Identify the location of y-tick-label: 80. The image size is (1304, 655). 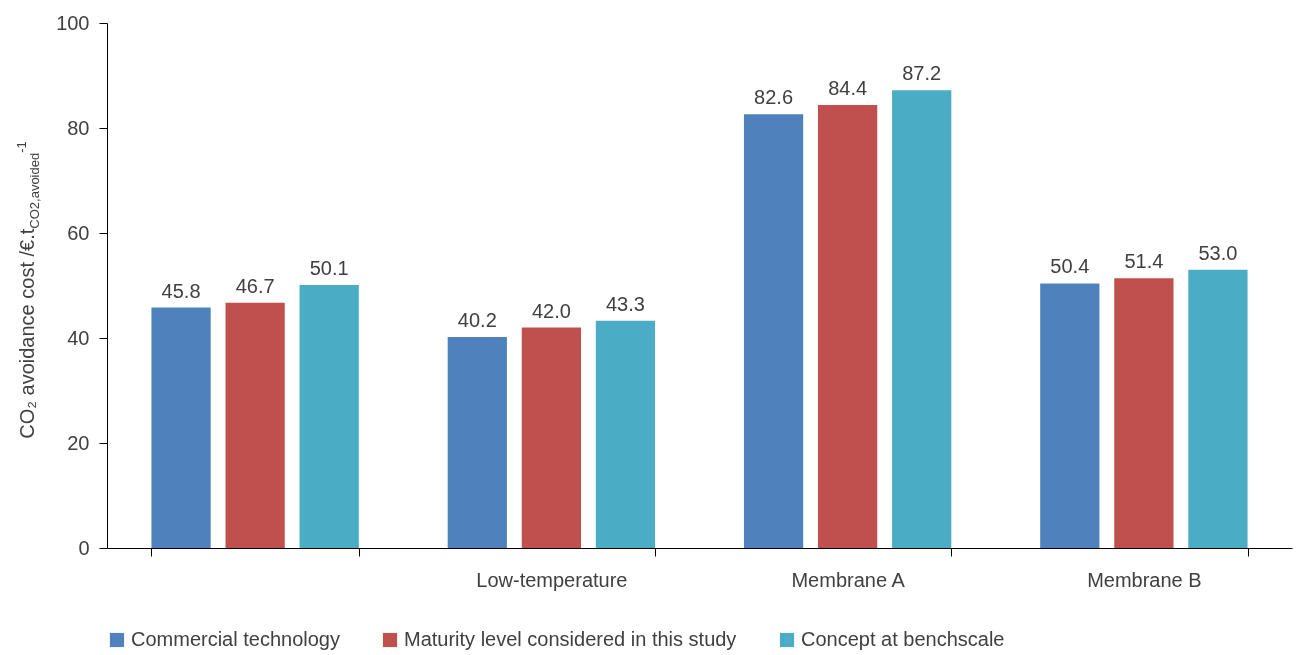
(78, 127).